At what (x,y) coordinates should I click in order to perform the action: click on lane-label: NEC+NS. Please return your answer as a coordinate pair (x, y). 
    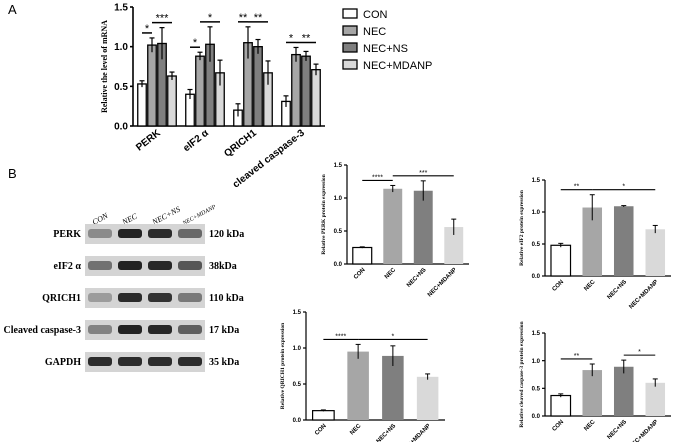
    Looking at the image, I should click on (166, 216).